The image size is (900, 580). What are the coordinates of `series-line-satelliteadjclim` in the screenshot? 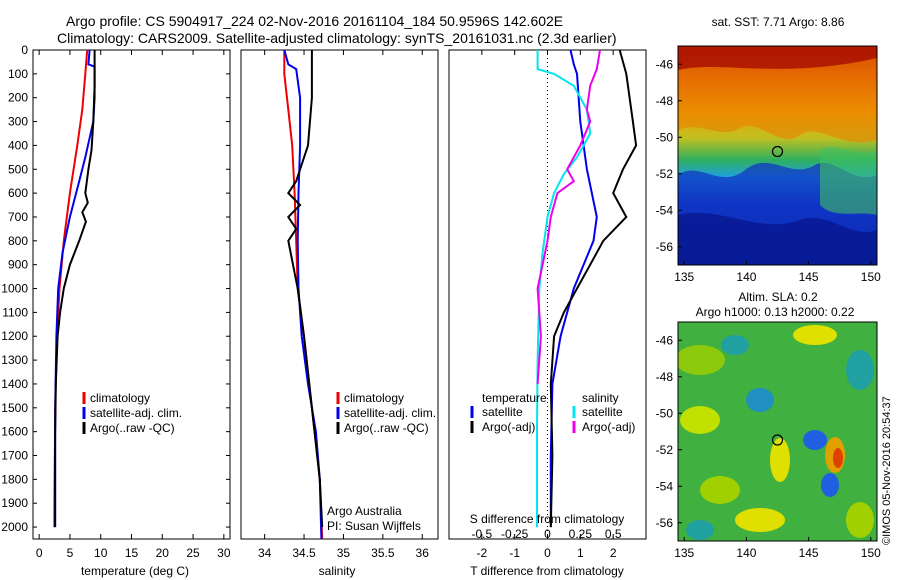 It's located at (303, 294).